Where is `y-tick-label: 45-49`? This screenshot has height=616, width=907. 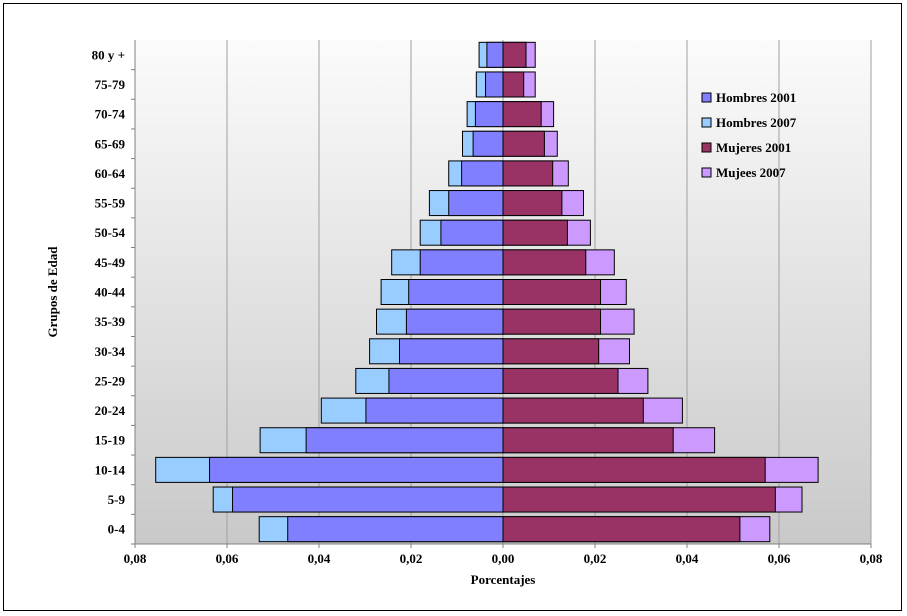
y-tick-label: 45-49 is located at coordinates (110, 262).